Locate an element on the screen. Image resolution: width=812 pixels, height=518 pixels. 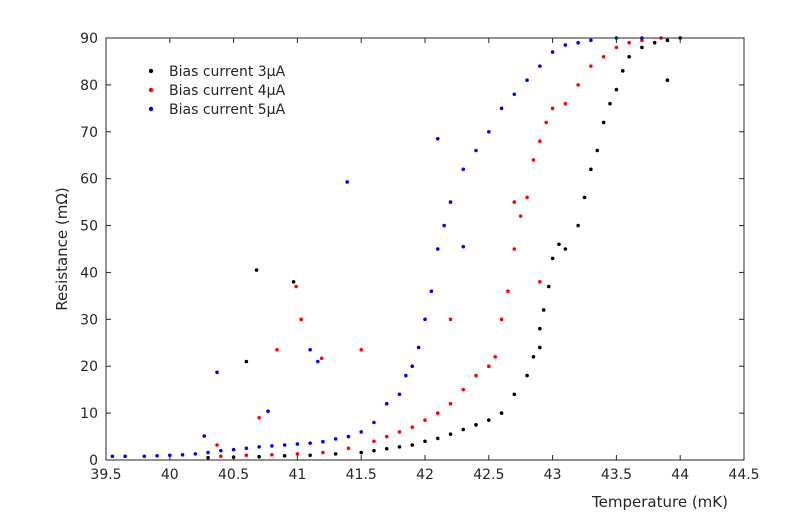
y-axis-label: Resistance (mΩ) is located at coordinates (62, 248).